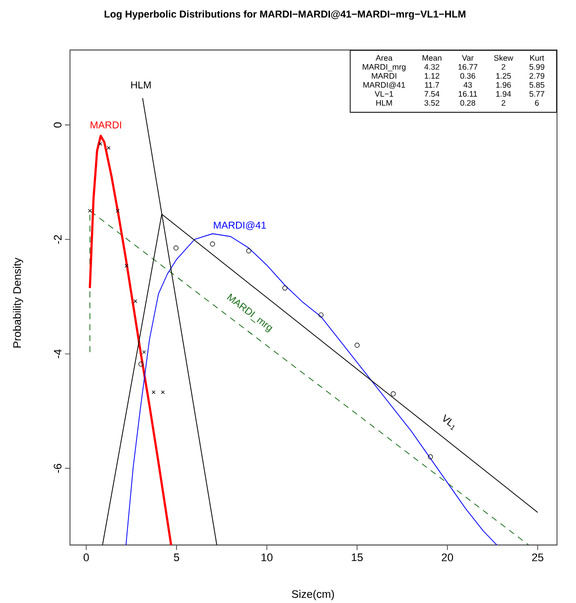  What do you see at coordinates (267, 558) in the screenshot?
I see `x-tick-label: 10` at bounding box center [267, 558].